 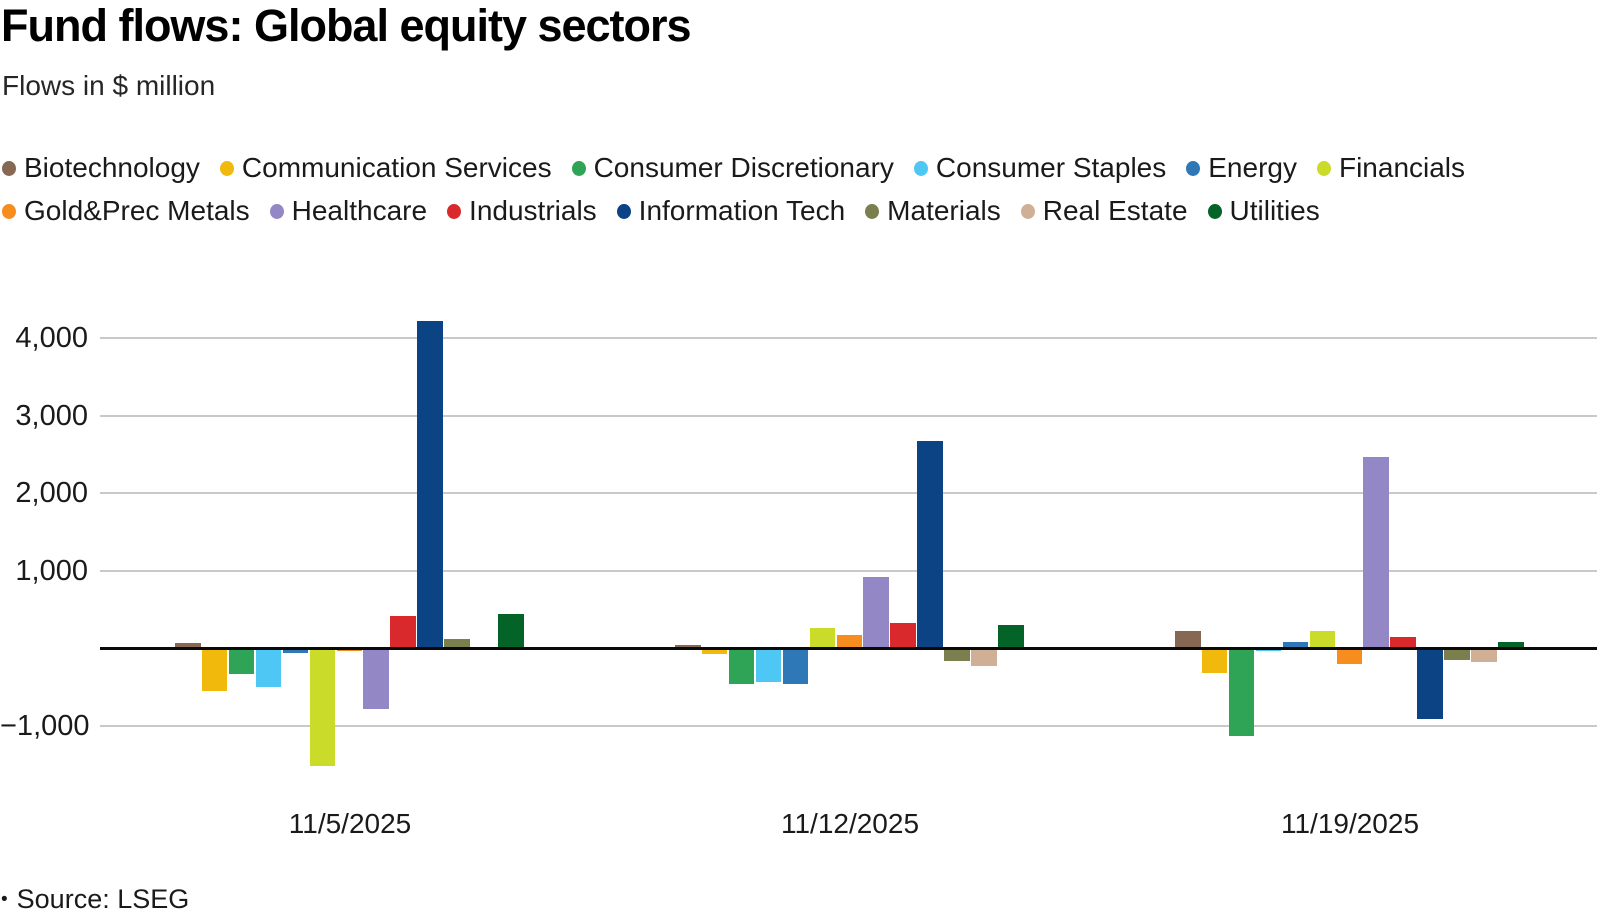 What do you see at coordinates (1268, 650) in the screenshot?
I see `bar-consumer-staples-11-19-2025` at bounding box center [1268, 650].